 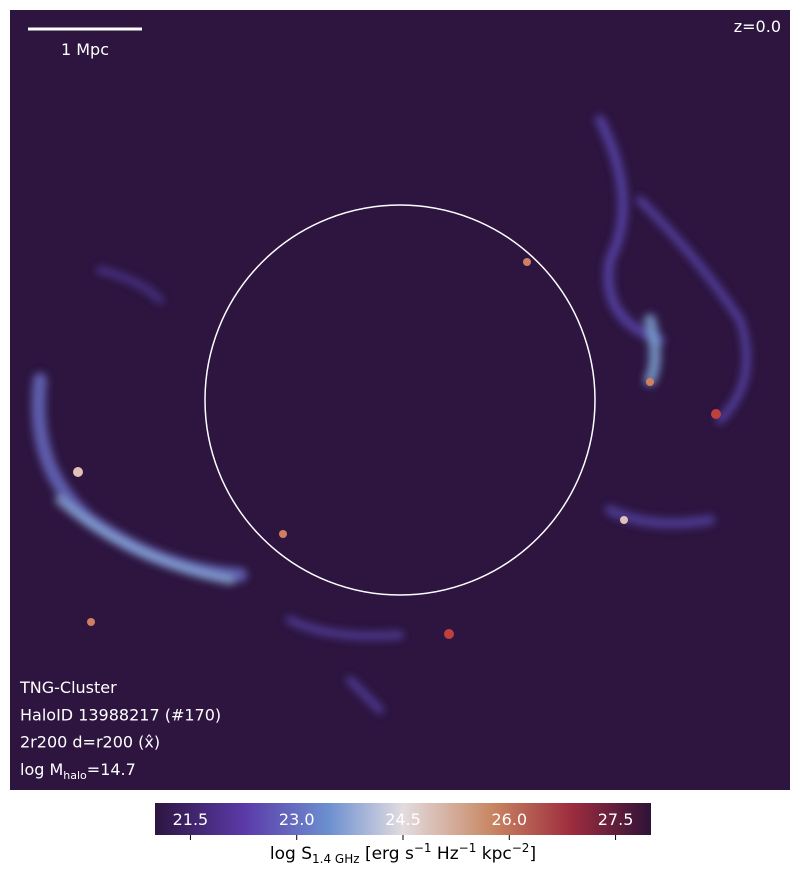 What do you see at coordinates (75, 775) in the screenshot?
I see `subscript: halo` at bounding box center [75, 775].